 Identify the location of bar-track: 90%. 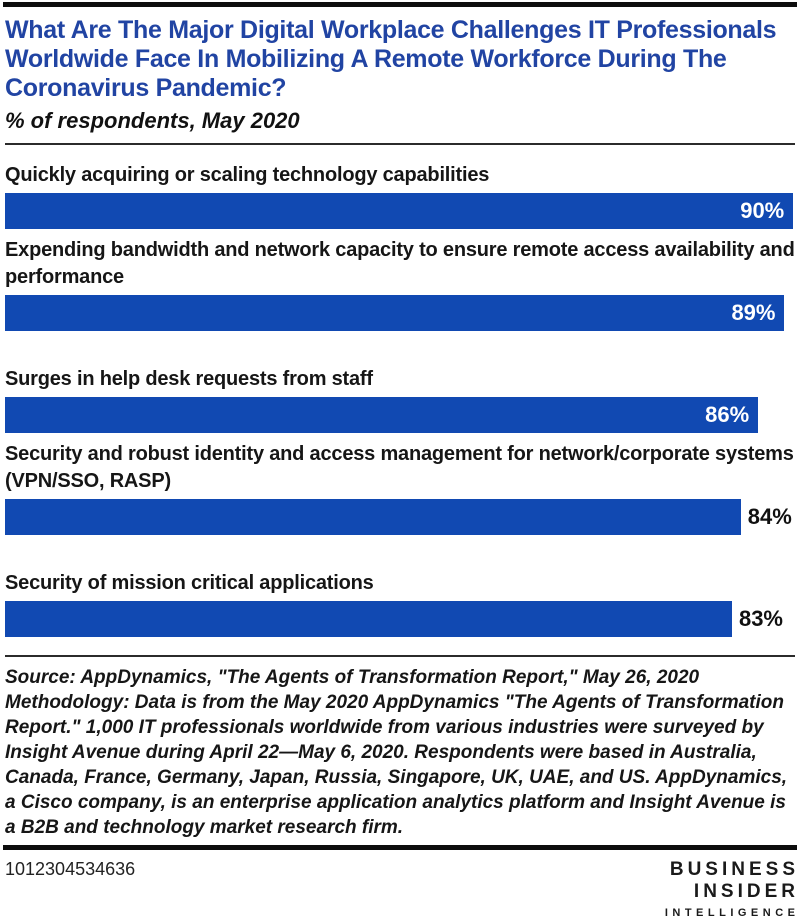
(400, 211).